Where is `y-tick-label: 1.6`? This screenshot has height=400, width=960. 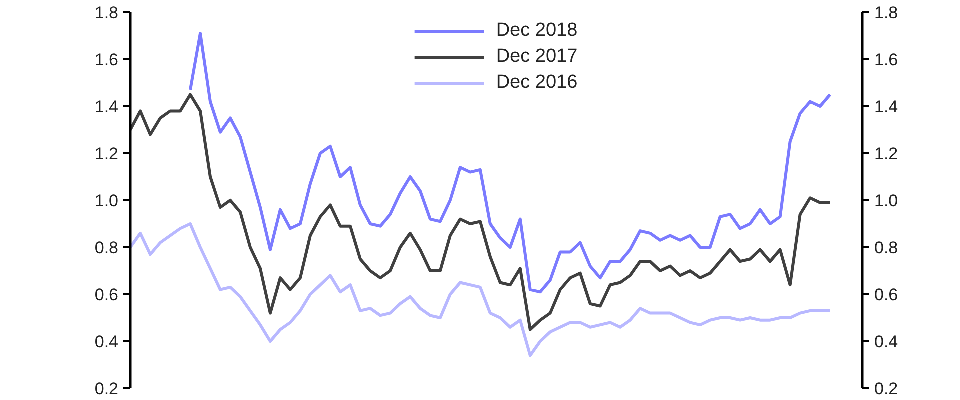 y-tick-label: 1.6 is located at coordinates (106, 60).